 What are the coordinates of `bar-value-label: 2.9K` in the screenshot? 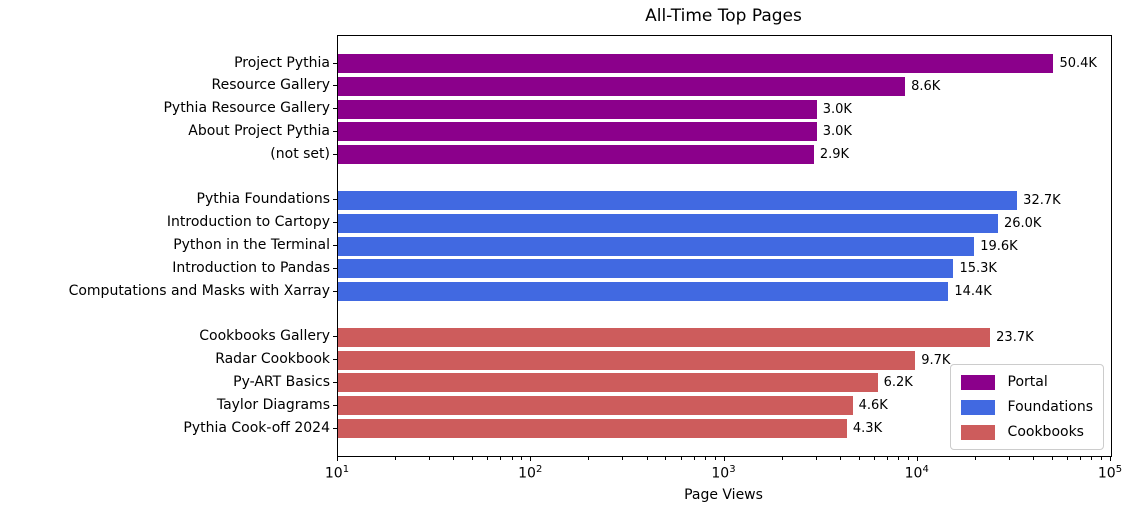 It's located at (834, 155).